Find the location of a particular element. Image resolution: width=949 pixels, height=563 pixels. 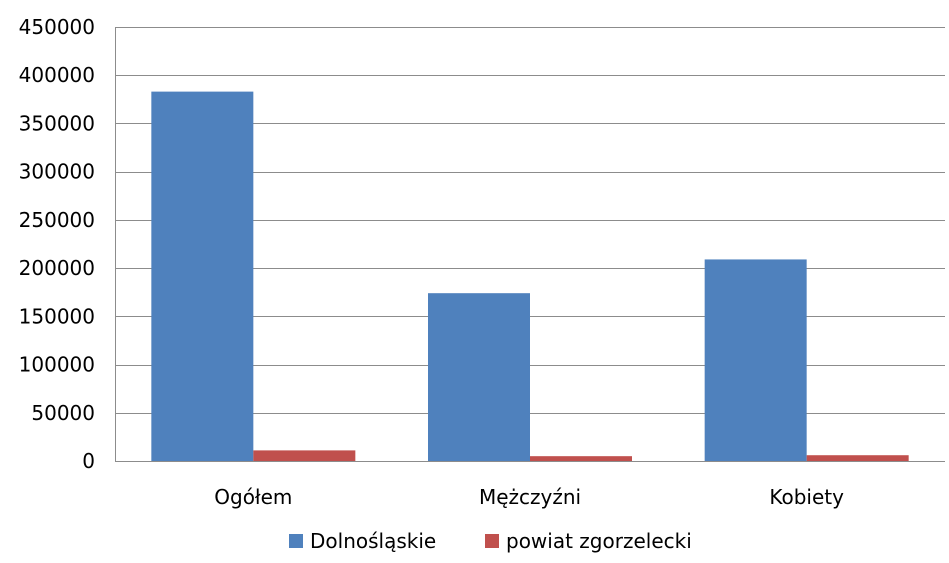

y-tick-label: 100000 is located at coordinates (57, 365).